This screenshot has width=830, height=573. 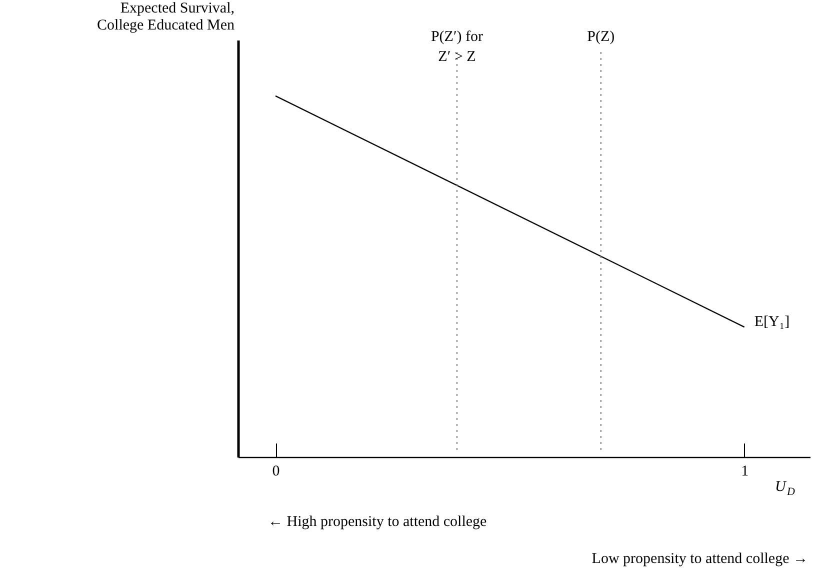 What do you see at coordinates (166, 17) in the screenshot?
I see `y-axis-title: Expected Survival, College Educated Men` at bounding box center [166, 17].